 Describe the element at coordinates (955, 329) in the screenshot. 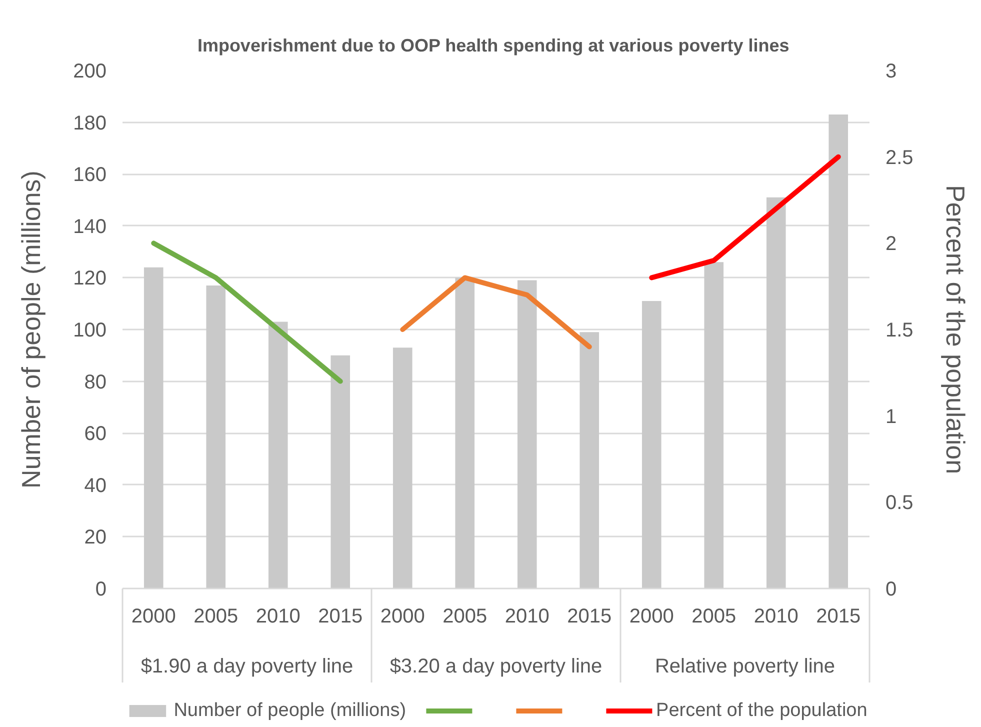

I see `y2-axis-title: Percent of the population` at that location.